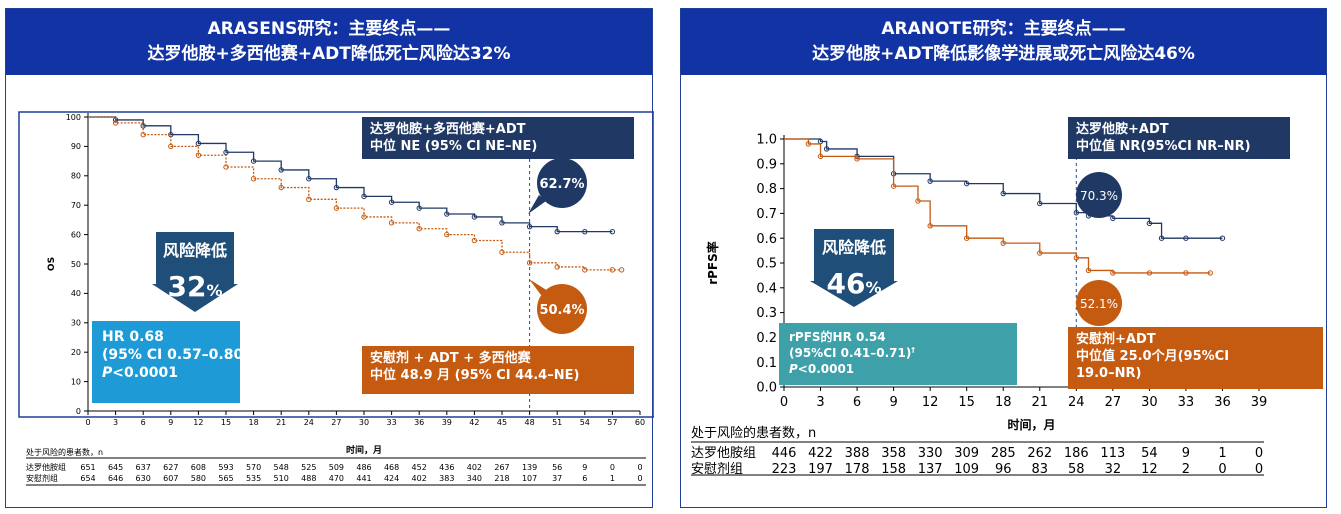  I want to click on risk-cell: 109, so click(966, 469).